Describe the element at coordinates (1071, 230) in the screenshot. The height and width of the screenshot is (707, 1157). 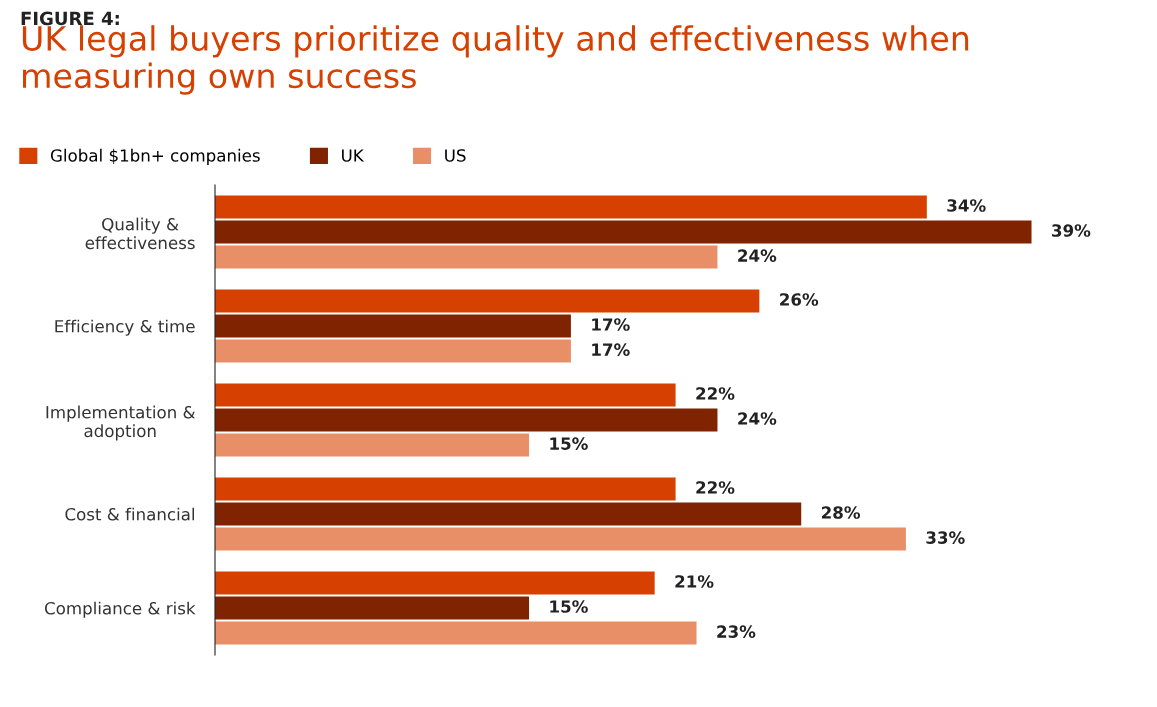
I see `data-label: 39%` at that location.